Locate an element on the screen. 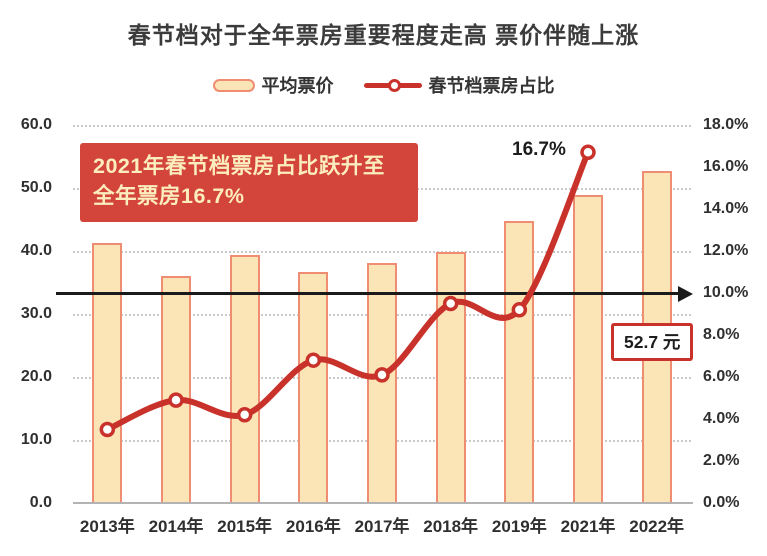  right-axis-tick: 6.0% is located at coordinates (721, 376).